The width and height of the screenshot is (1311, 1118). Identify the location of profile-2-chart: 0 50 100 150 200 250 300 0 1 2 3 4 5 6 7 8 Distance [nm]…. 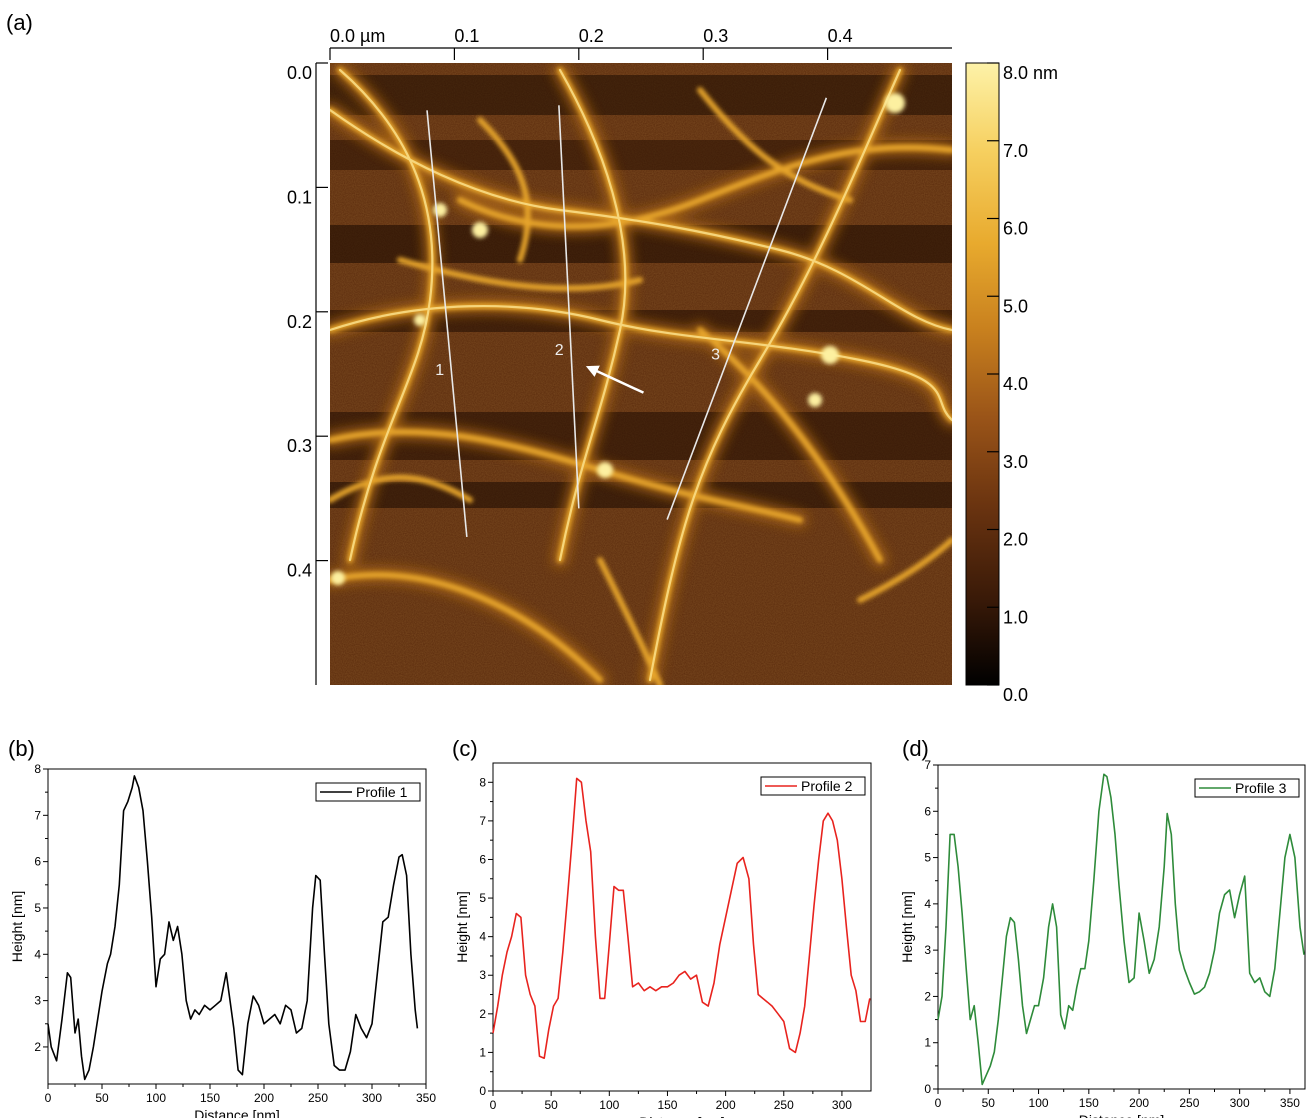
(663, 940).